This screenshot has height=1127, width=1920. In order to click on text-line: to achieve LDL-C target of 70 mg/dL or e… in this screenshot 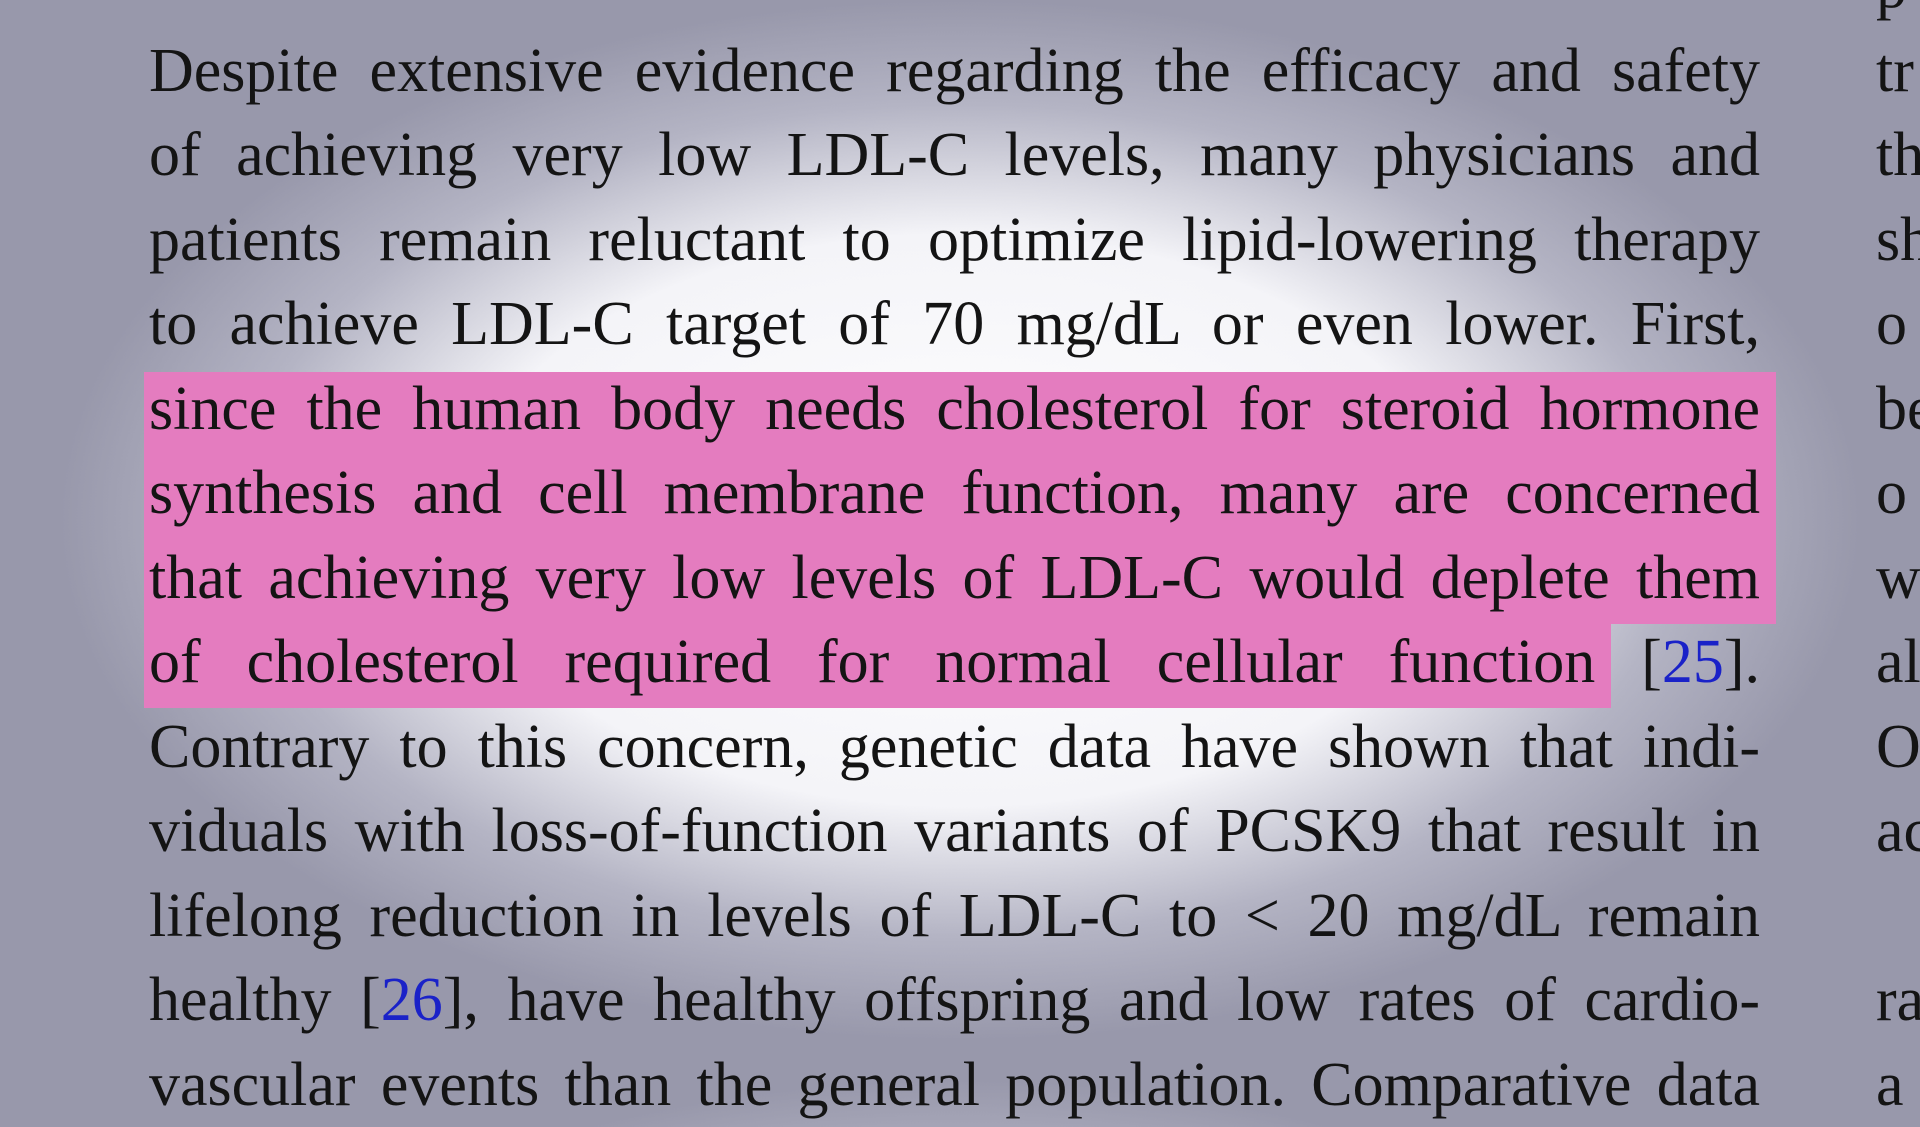, I will do `click(954, 324)`.